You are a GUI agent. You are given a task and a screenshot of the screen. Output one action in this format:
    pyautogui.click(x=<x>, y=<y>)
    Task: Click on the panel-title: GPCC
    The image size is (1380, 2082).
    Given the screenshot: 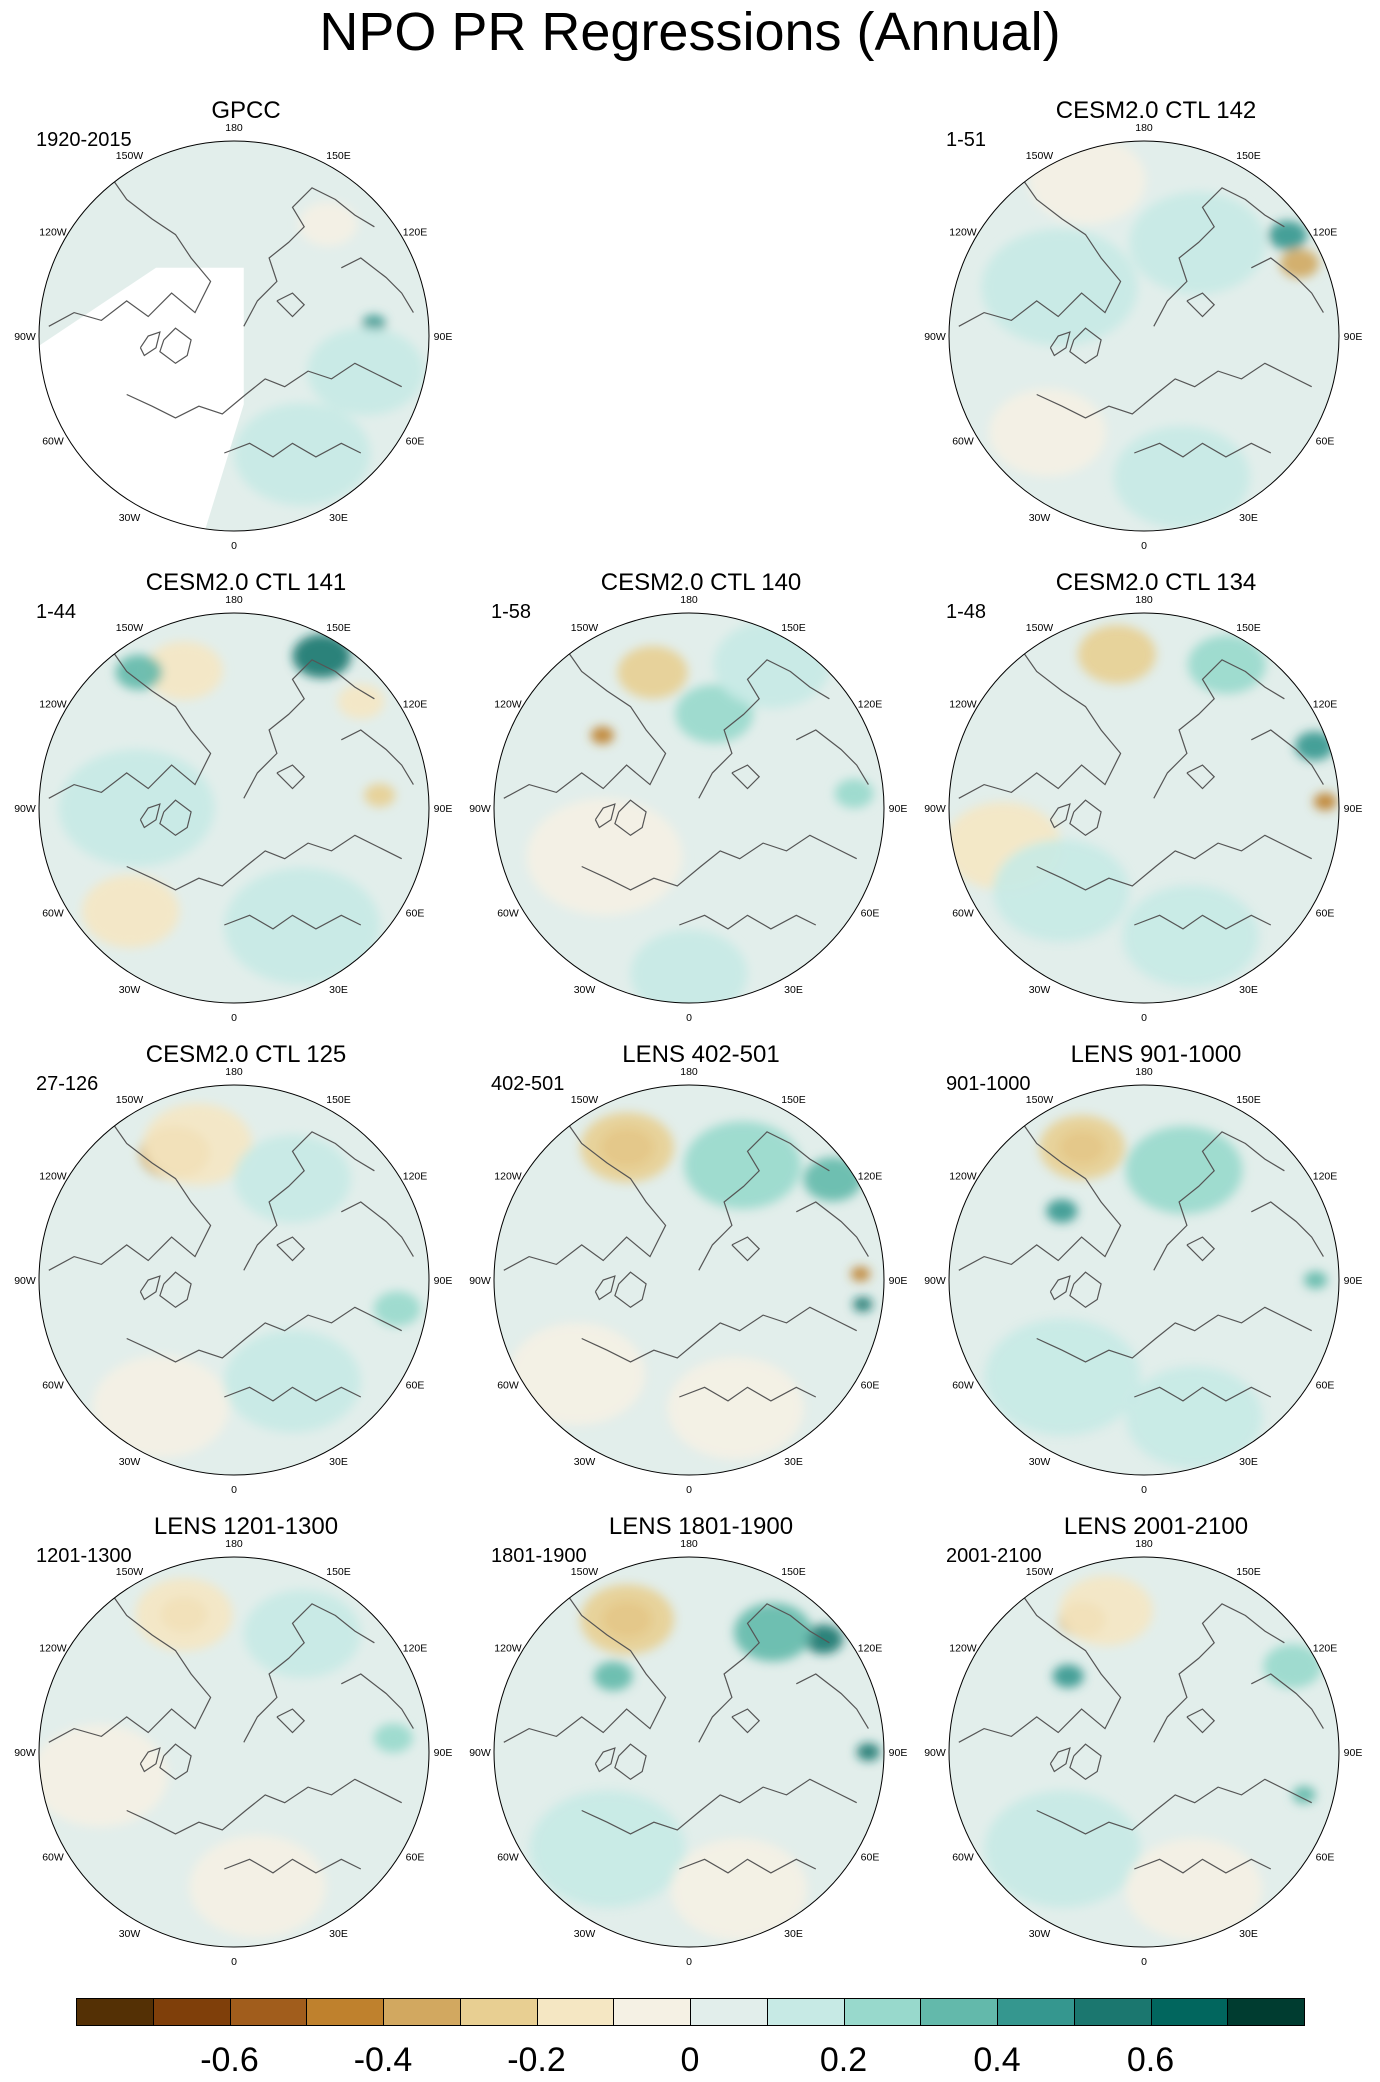 What is the action you would take?
    pyautogui.click(x=246, y=110)
    